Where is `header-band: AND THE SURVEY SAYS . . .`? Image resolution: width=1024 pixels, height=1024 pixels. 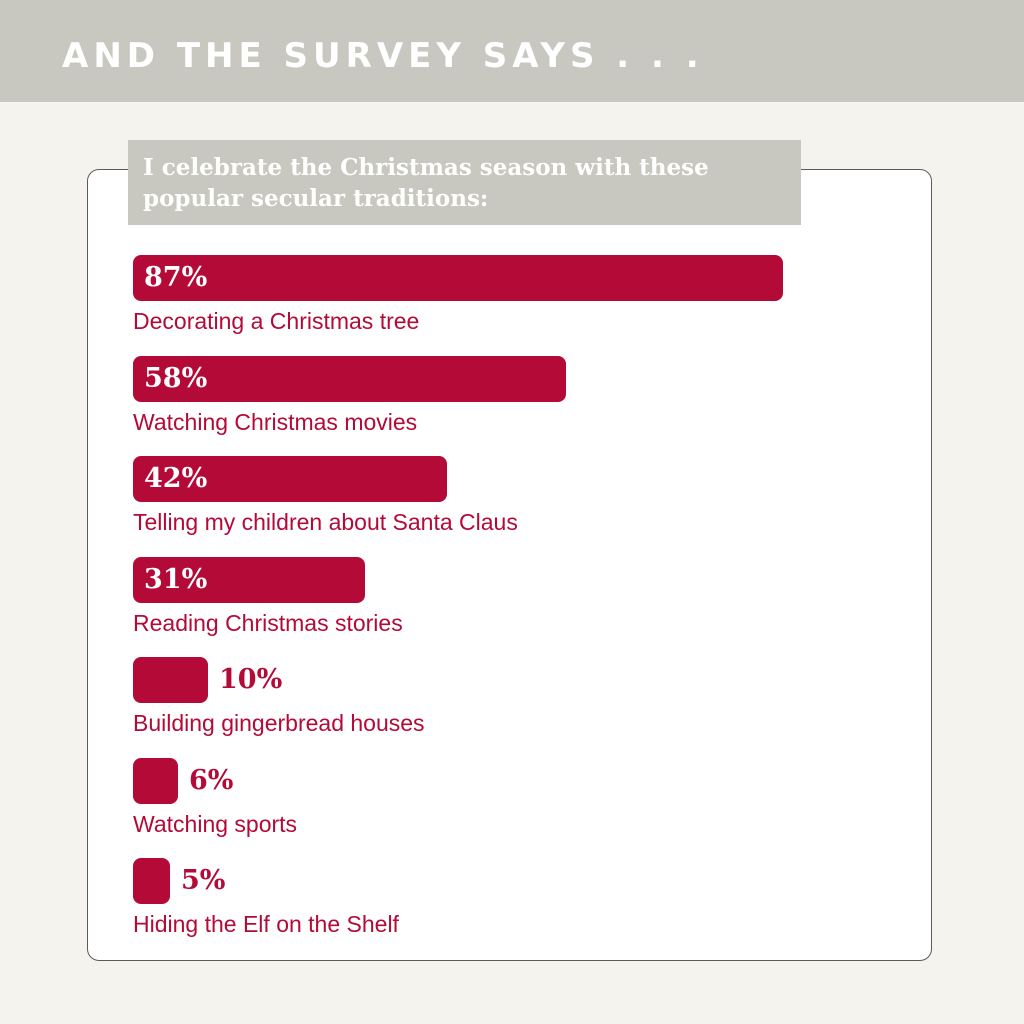 header-band: AND THE SURVEY SAYS . . . is located at coordinates (512, 51).